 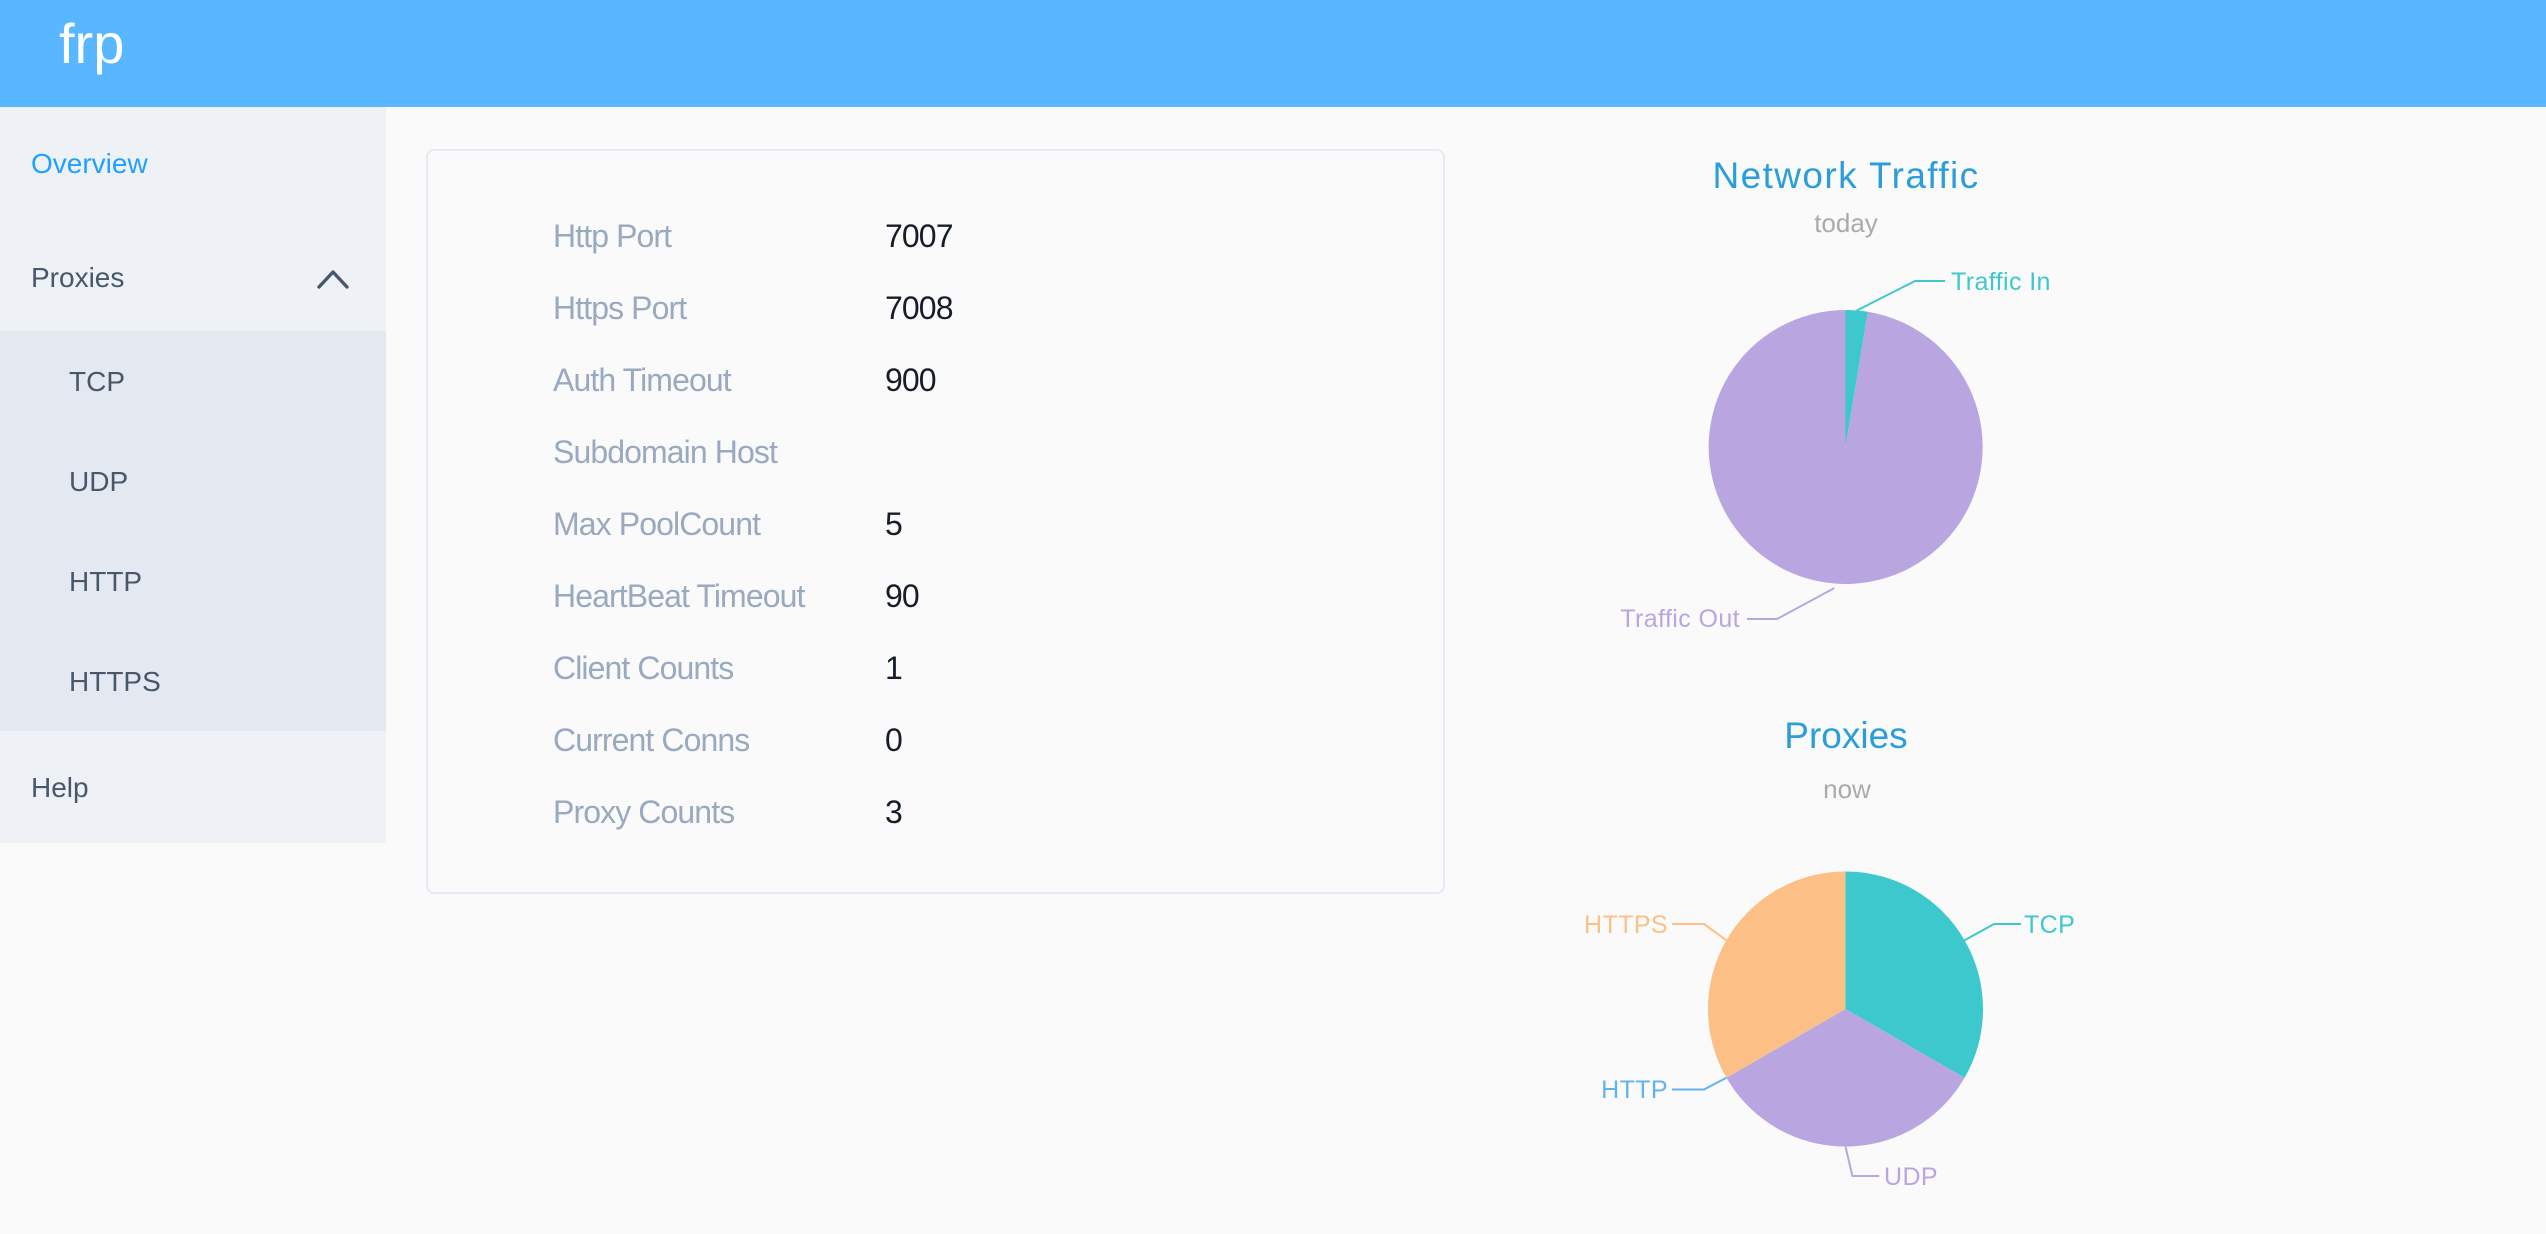 I want to click on svg-text: Traffic In, so click(x=2001, y=282).